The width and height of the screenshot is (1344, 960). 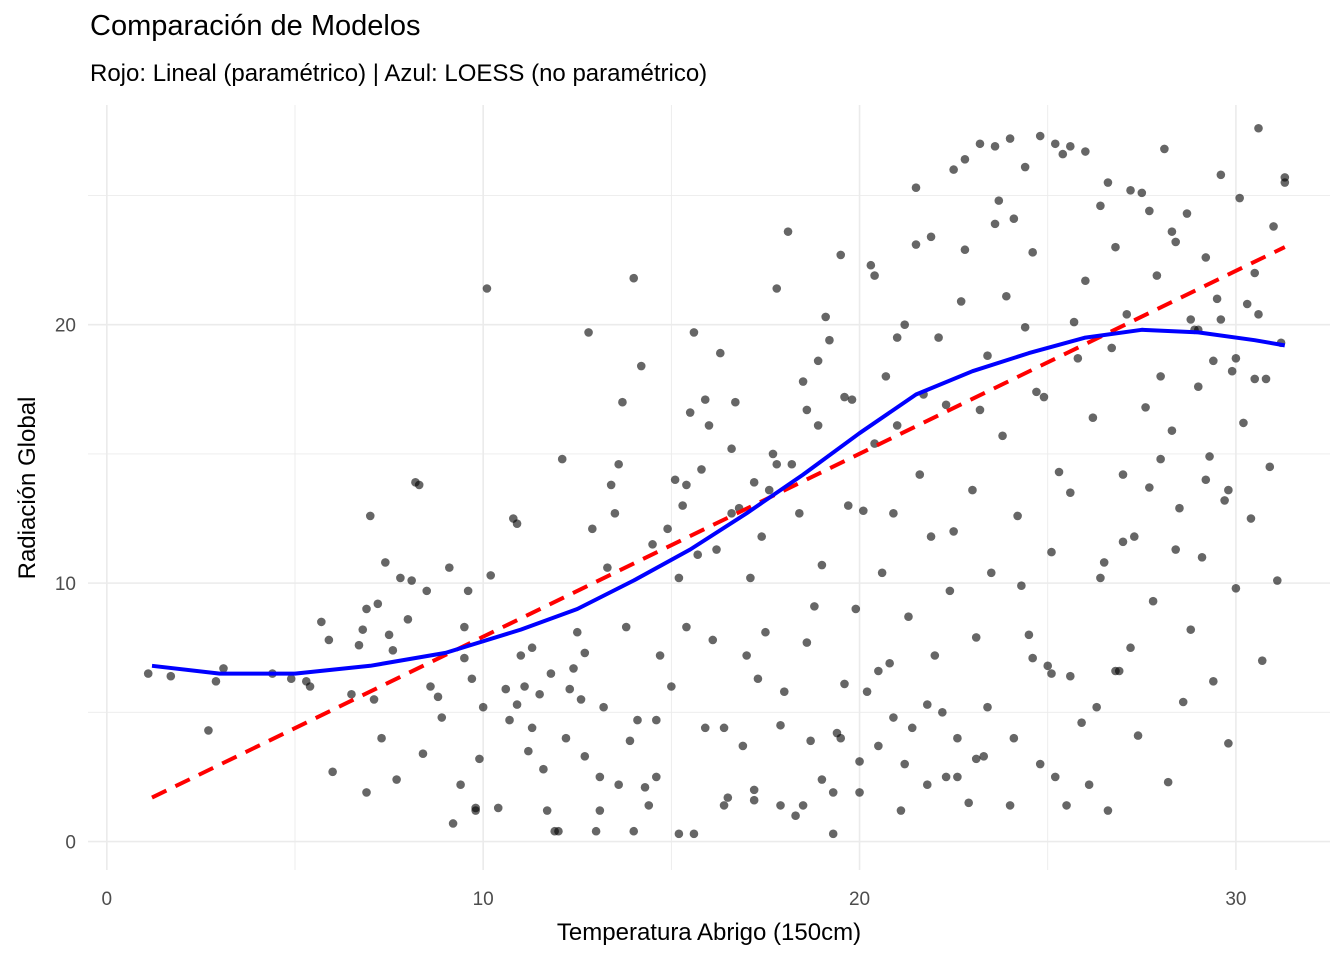 What do you see at coordinates (65, 585) in the screenshot?
I see `y-axis-ticks: 0 10 20` at bounding box center [65, 585].